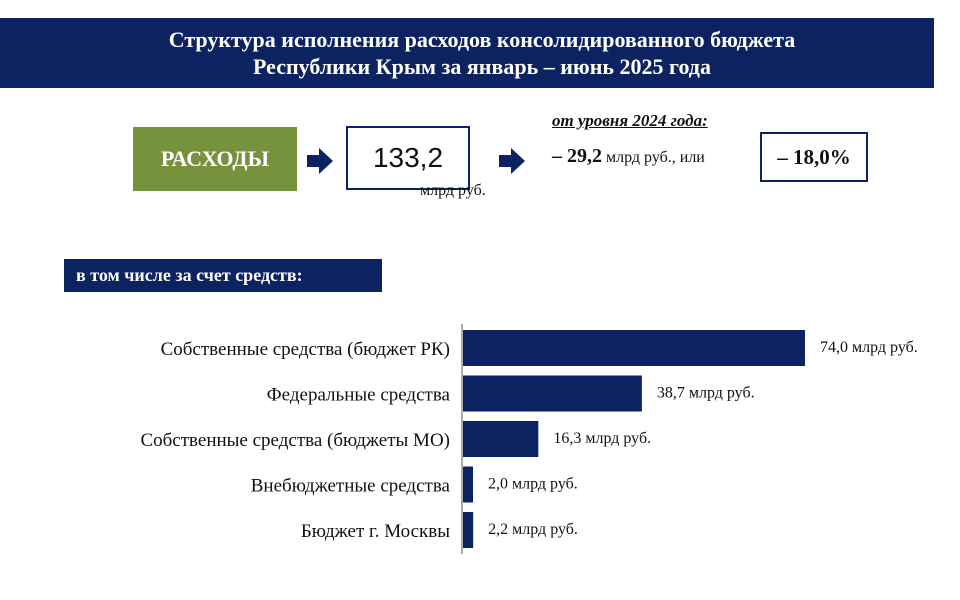 The image size is (960, 600). What do you see at coordinates (351, 486) in the screenshot?
I see `category-label: Внебюджетные средства` at bounding box center [351, 486].